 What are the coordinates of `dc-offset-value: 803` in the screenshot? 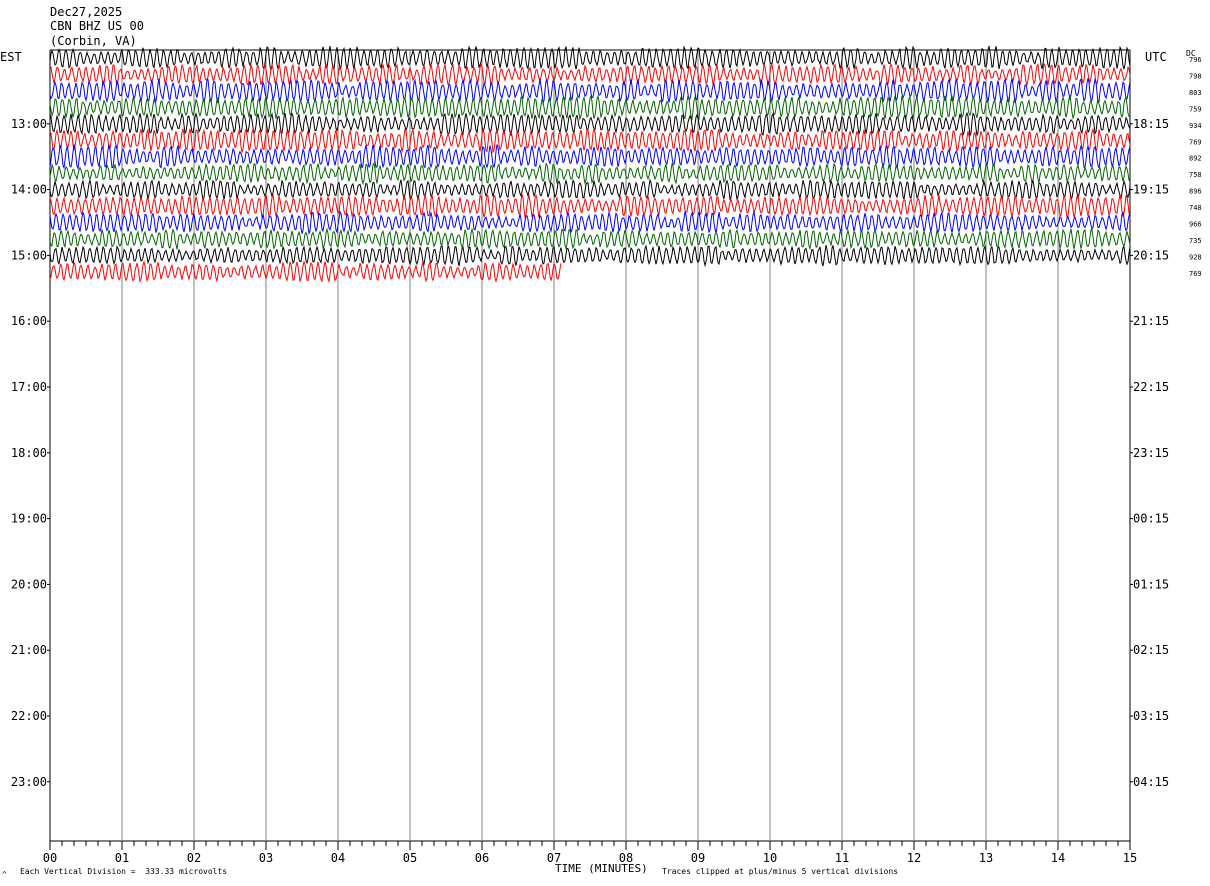 It's located at (1195, 93).